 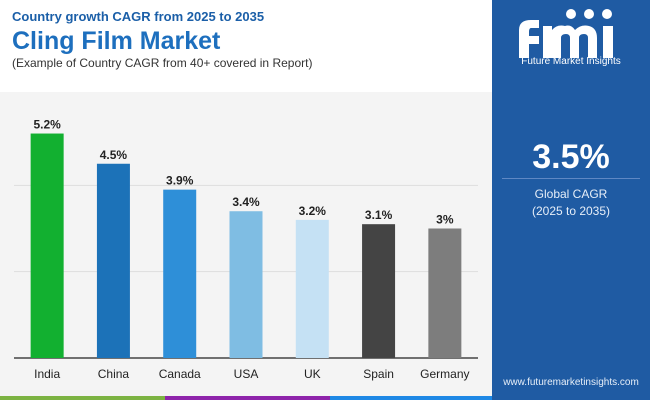 What do you see at coordinates (180, 273) in the screenshot?
I see `bar-canada` at bounding box center [180, 273].